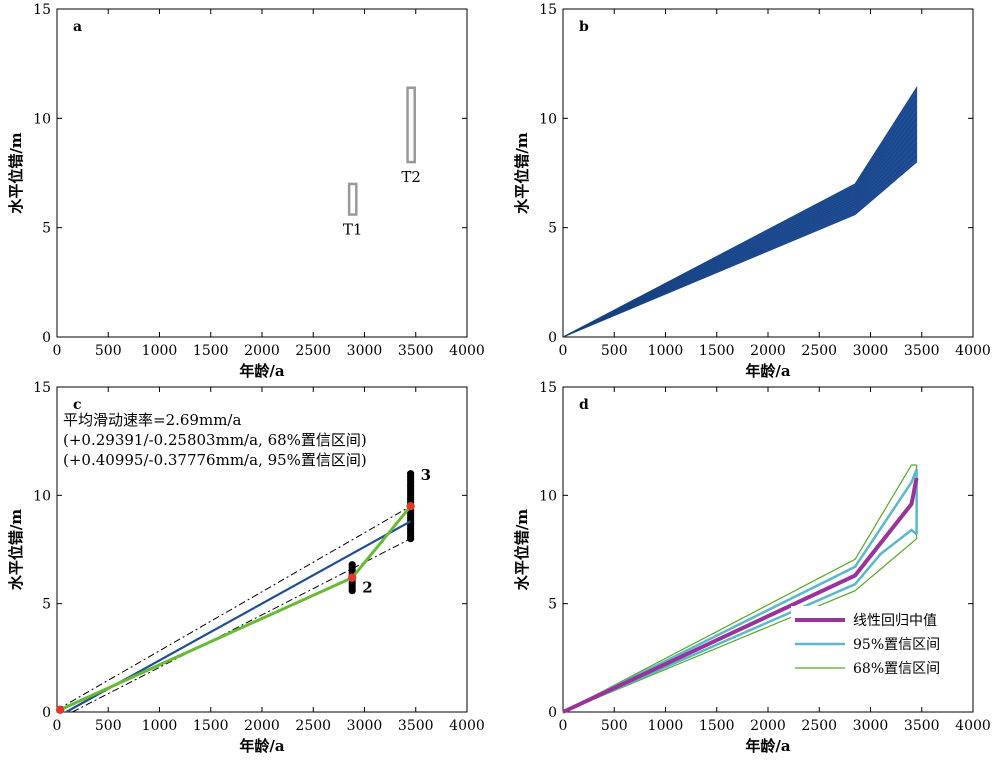 This screenshot has height=761, width=1000. Describe the element at coordinates (367, 588) in the screenshot. I see `point-label-2: 2` at that location.